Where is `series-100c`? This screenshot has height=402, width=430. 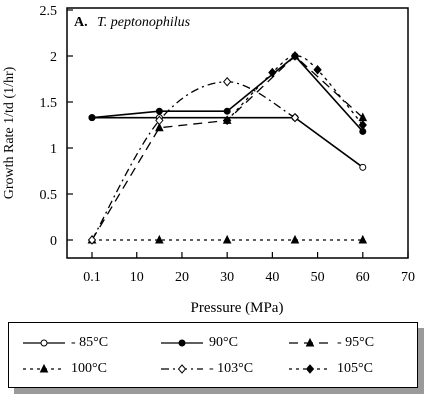 series-100c is located at coordinates (227, 239).